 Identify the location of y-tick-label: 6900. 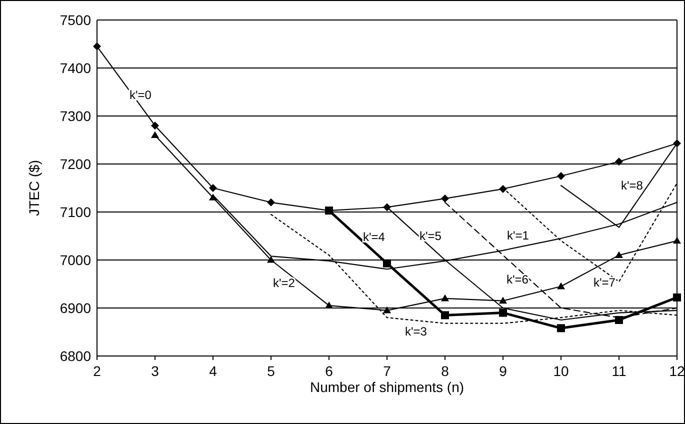
(76, 308).